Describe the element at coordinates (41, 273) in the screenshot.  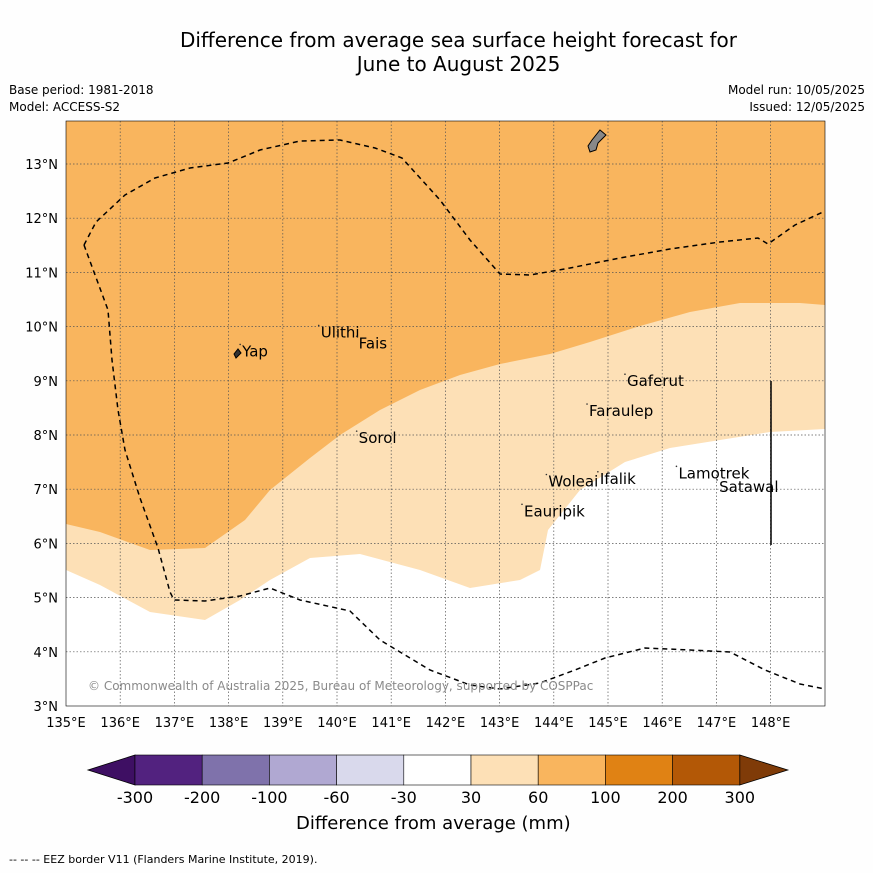
I see `lat-tick-label: 11°N` at that location.